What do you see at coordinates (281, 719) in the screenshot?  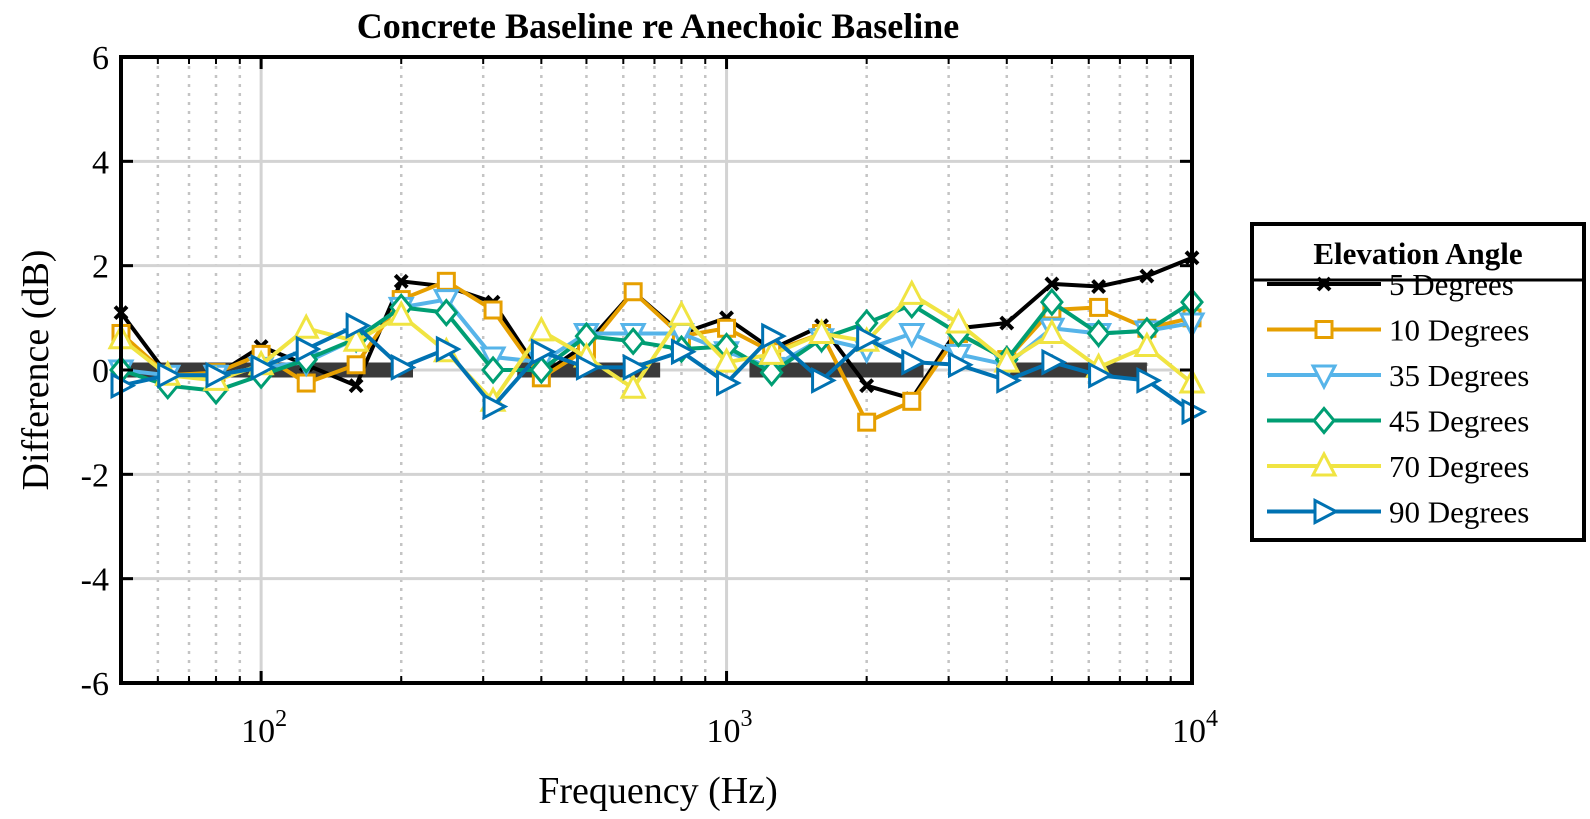 I see `x-tick-label-exponent: 2` at bounding box center [281, 719].